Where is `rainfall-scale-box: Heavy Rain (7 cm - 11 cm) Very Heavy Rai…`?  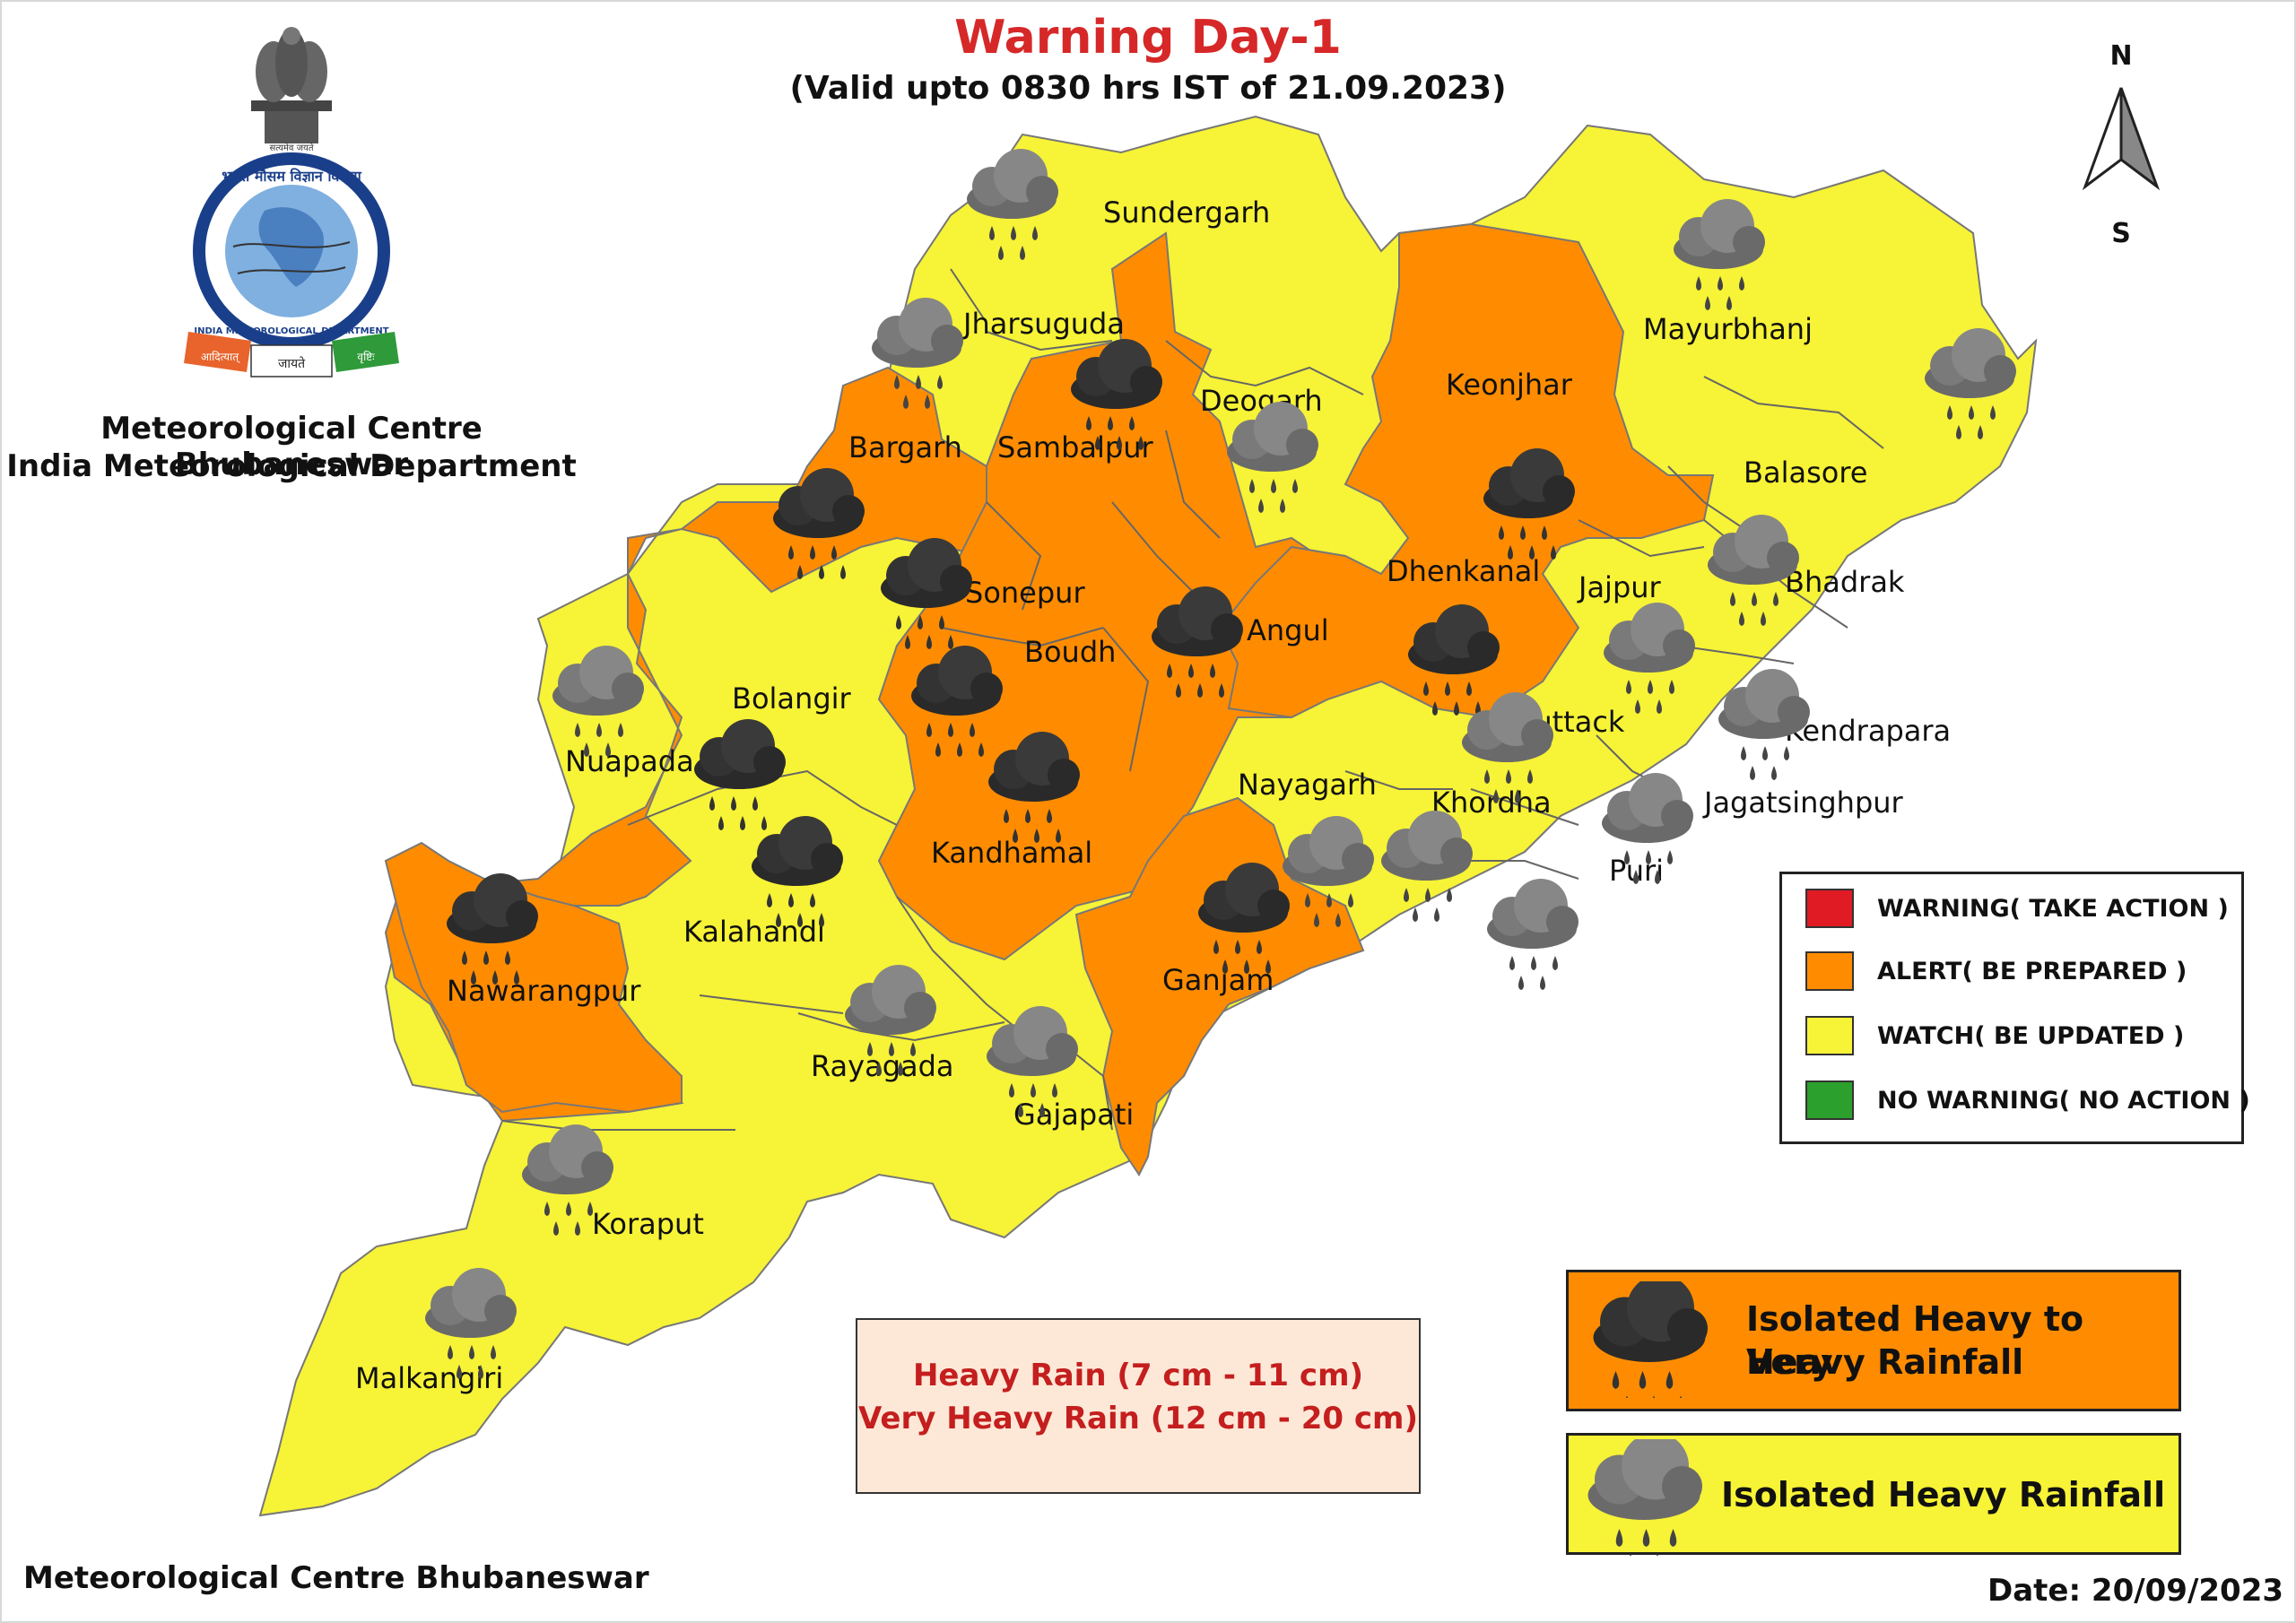 rainfall-scale-box: Heavy Rain (7 cm - 11 cm) Very Heavy Rai… is located at coordinates (1138, 1406).